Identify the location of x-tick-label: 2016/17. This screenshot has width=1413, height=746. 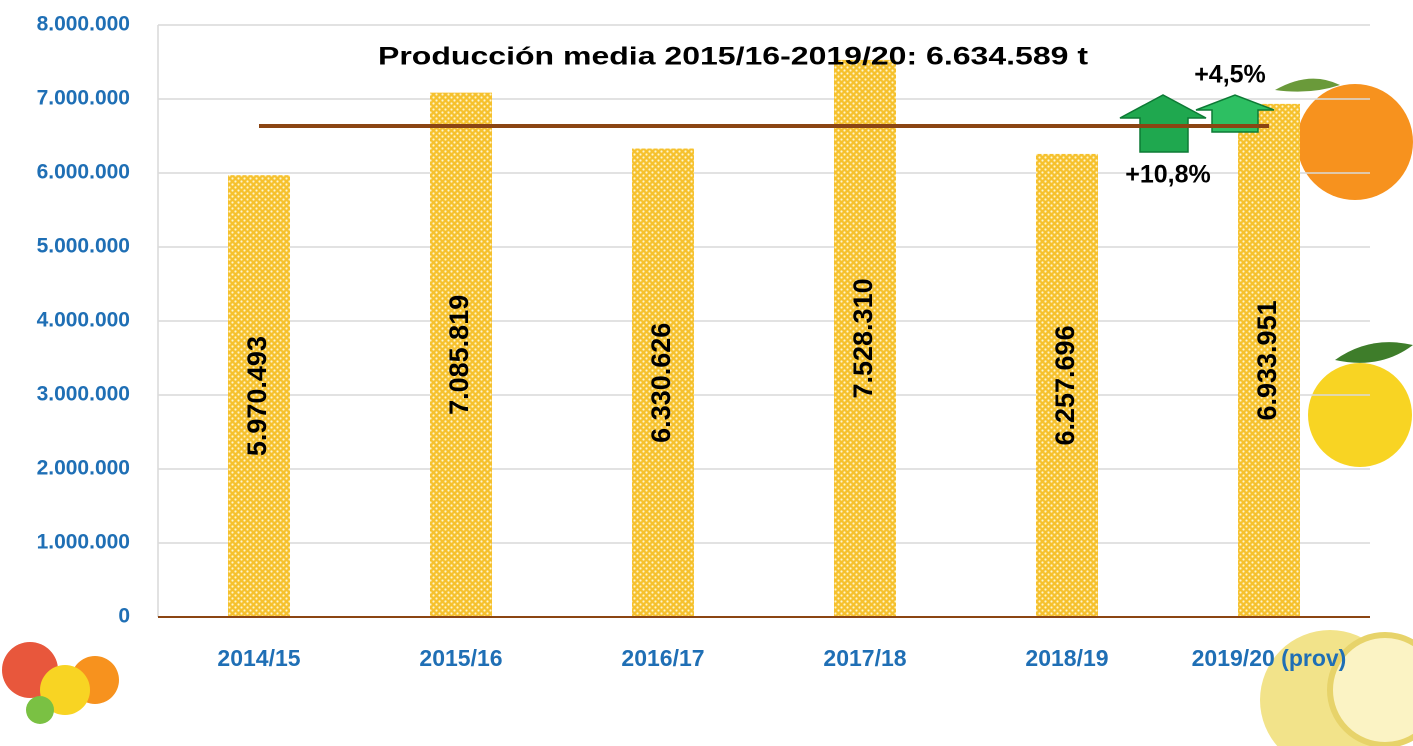
(662, 658).